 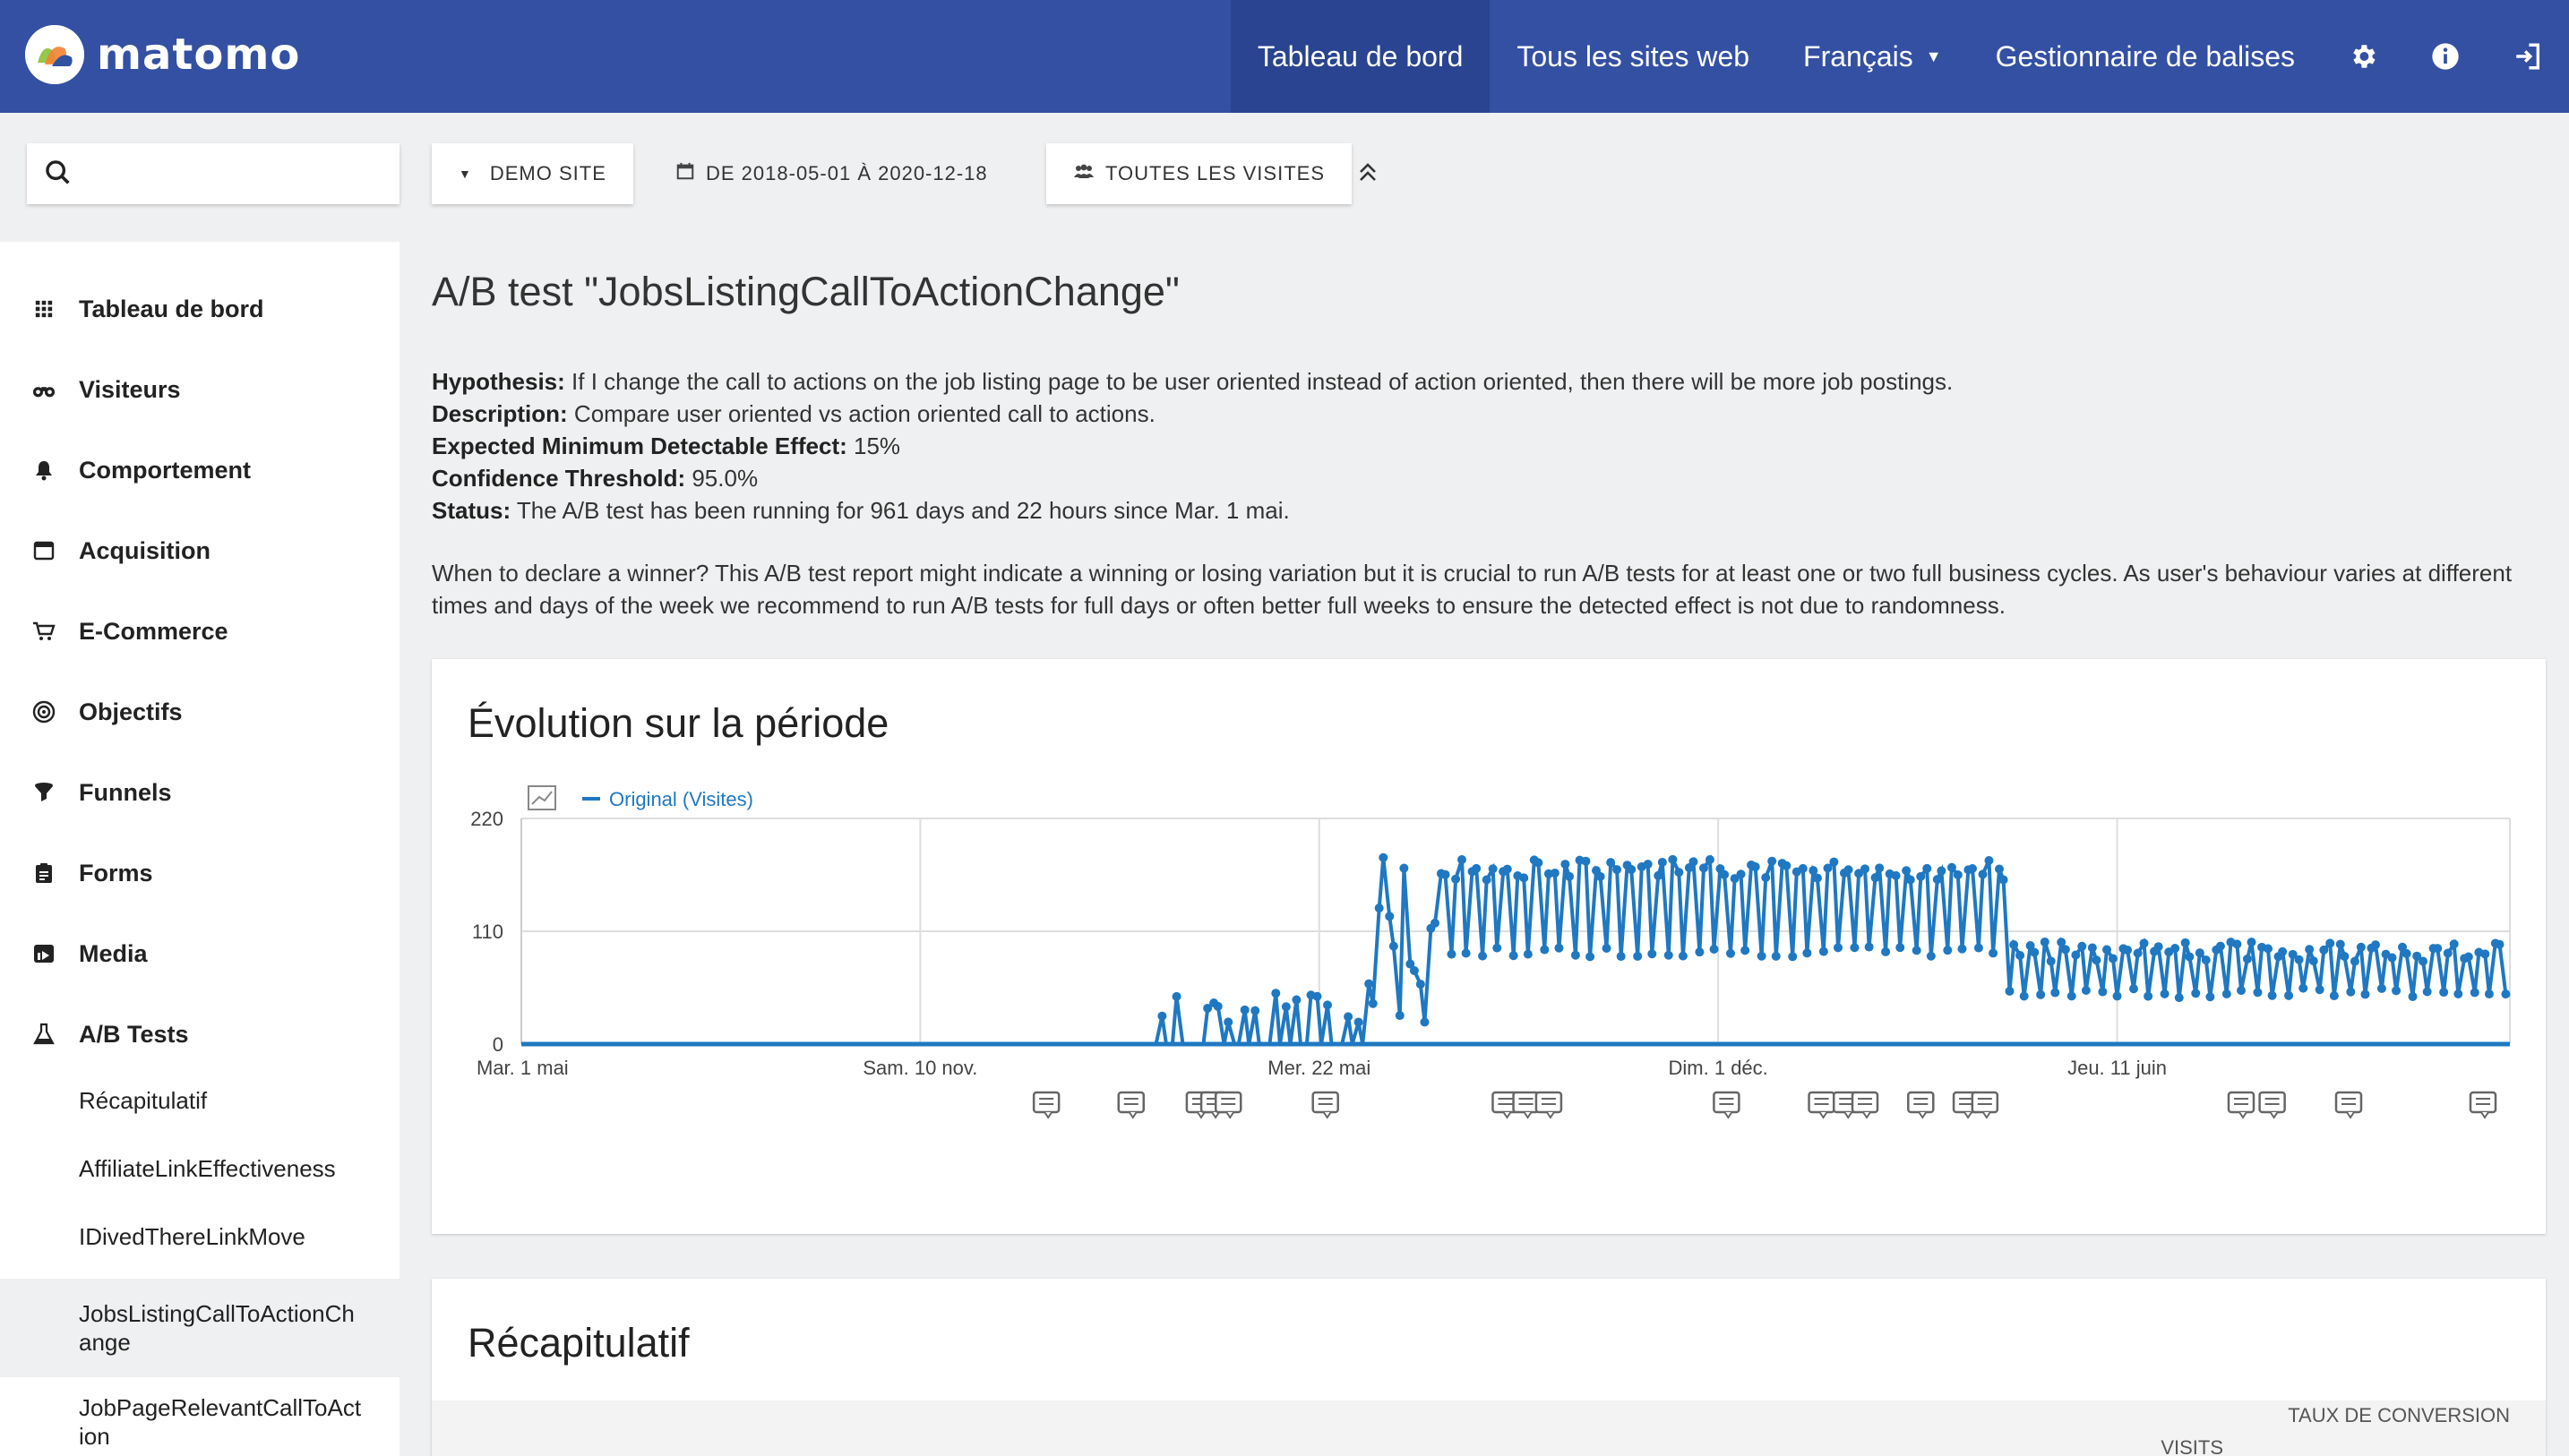 I want to click on sidebar-item-visiteurs: Visiteurs, so click(x=200, y=389).